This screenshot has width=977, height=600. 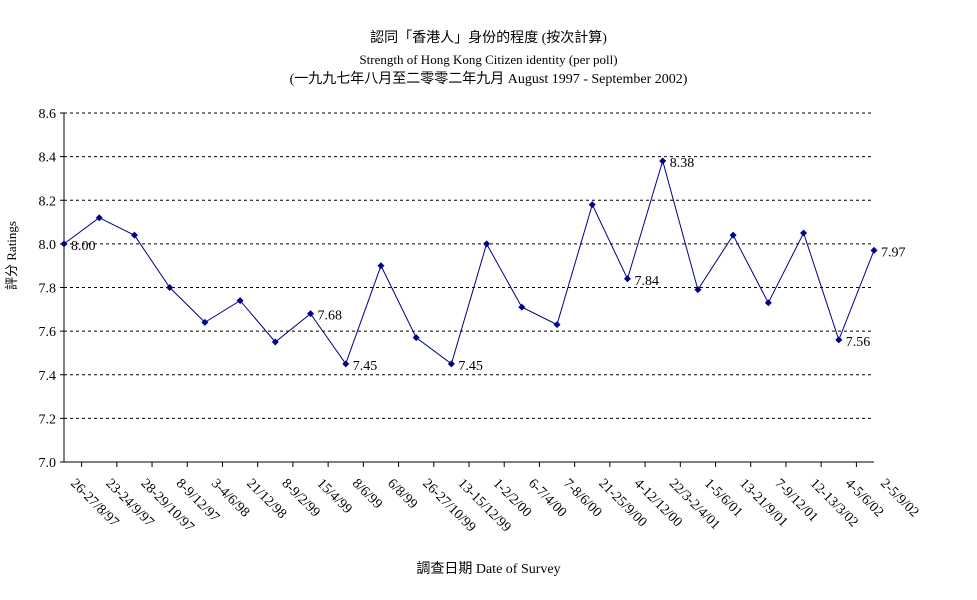 I want to click on y-tick-label: 8.0, so click(x=48, y=245).